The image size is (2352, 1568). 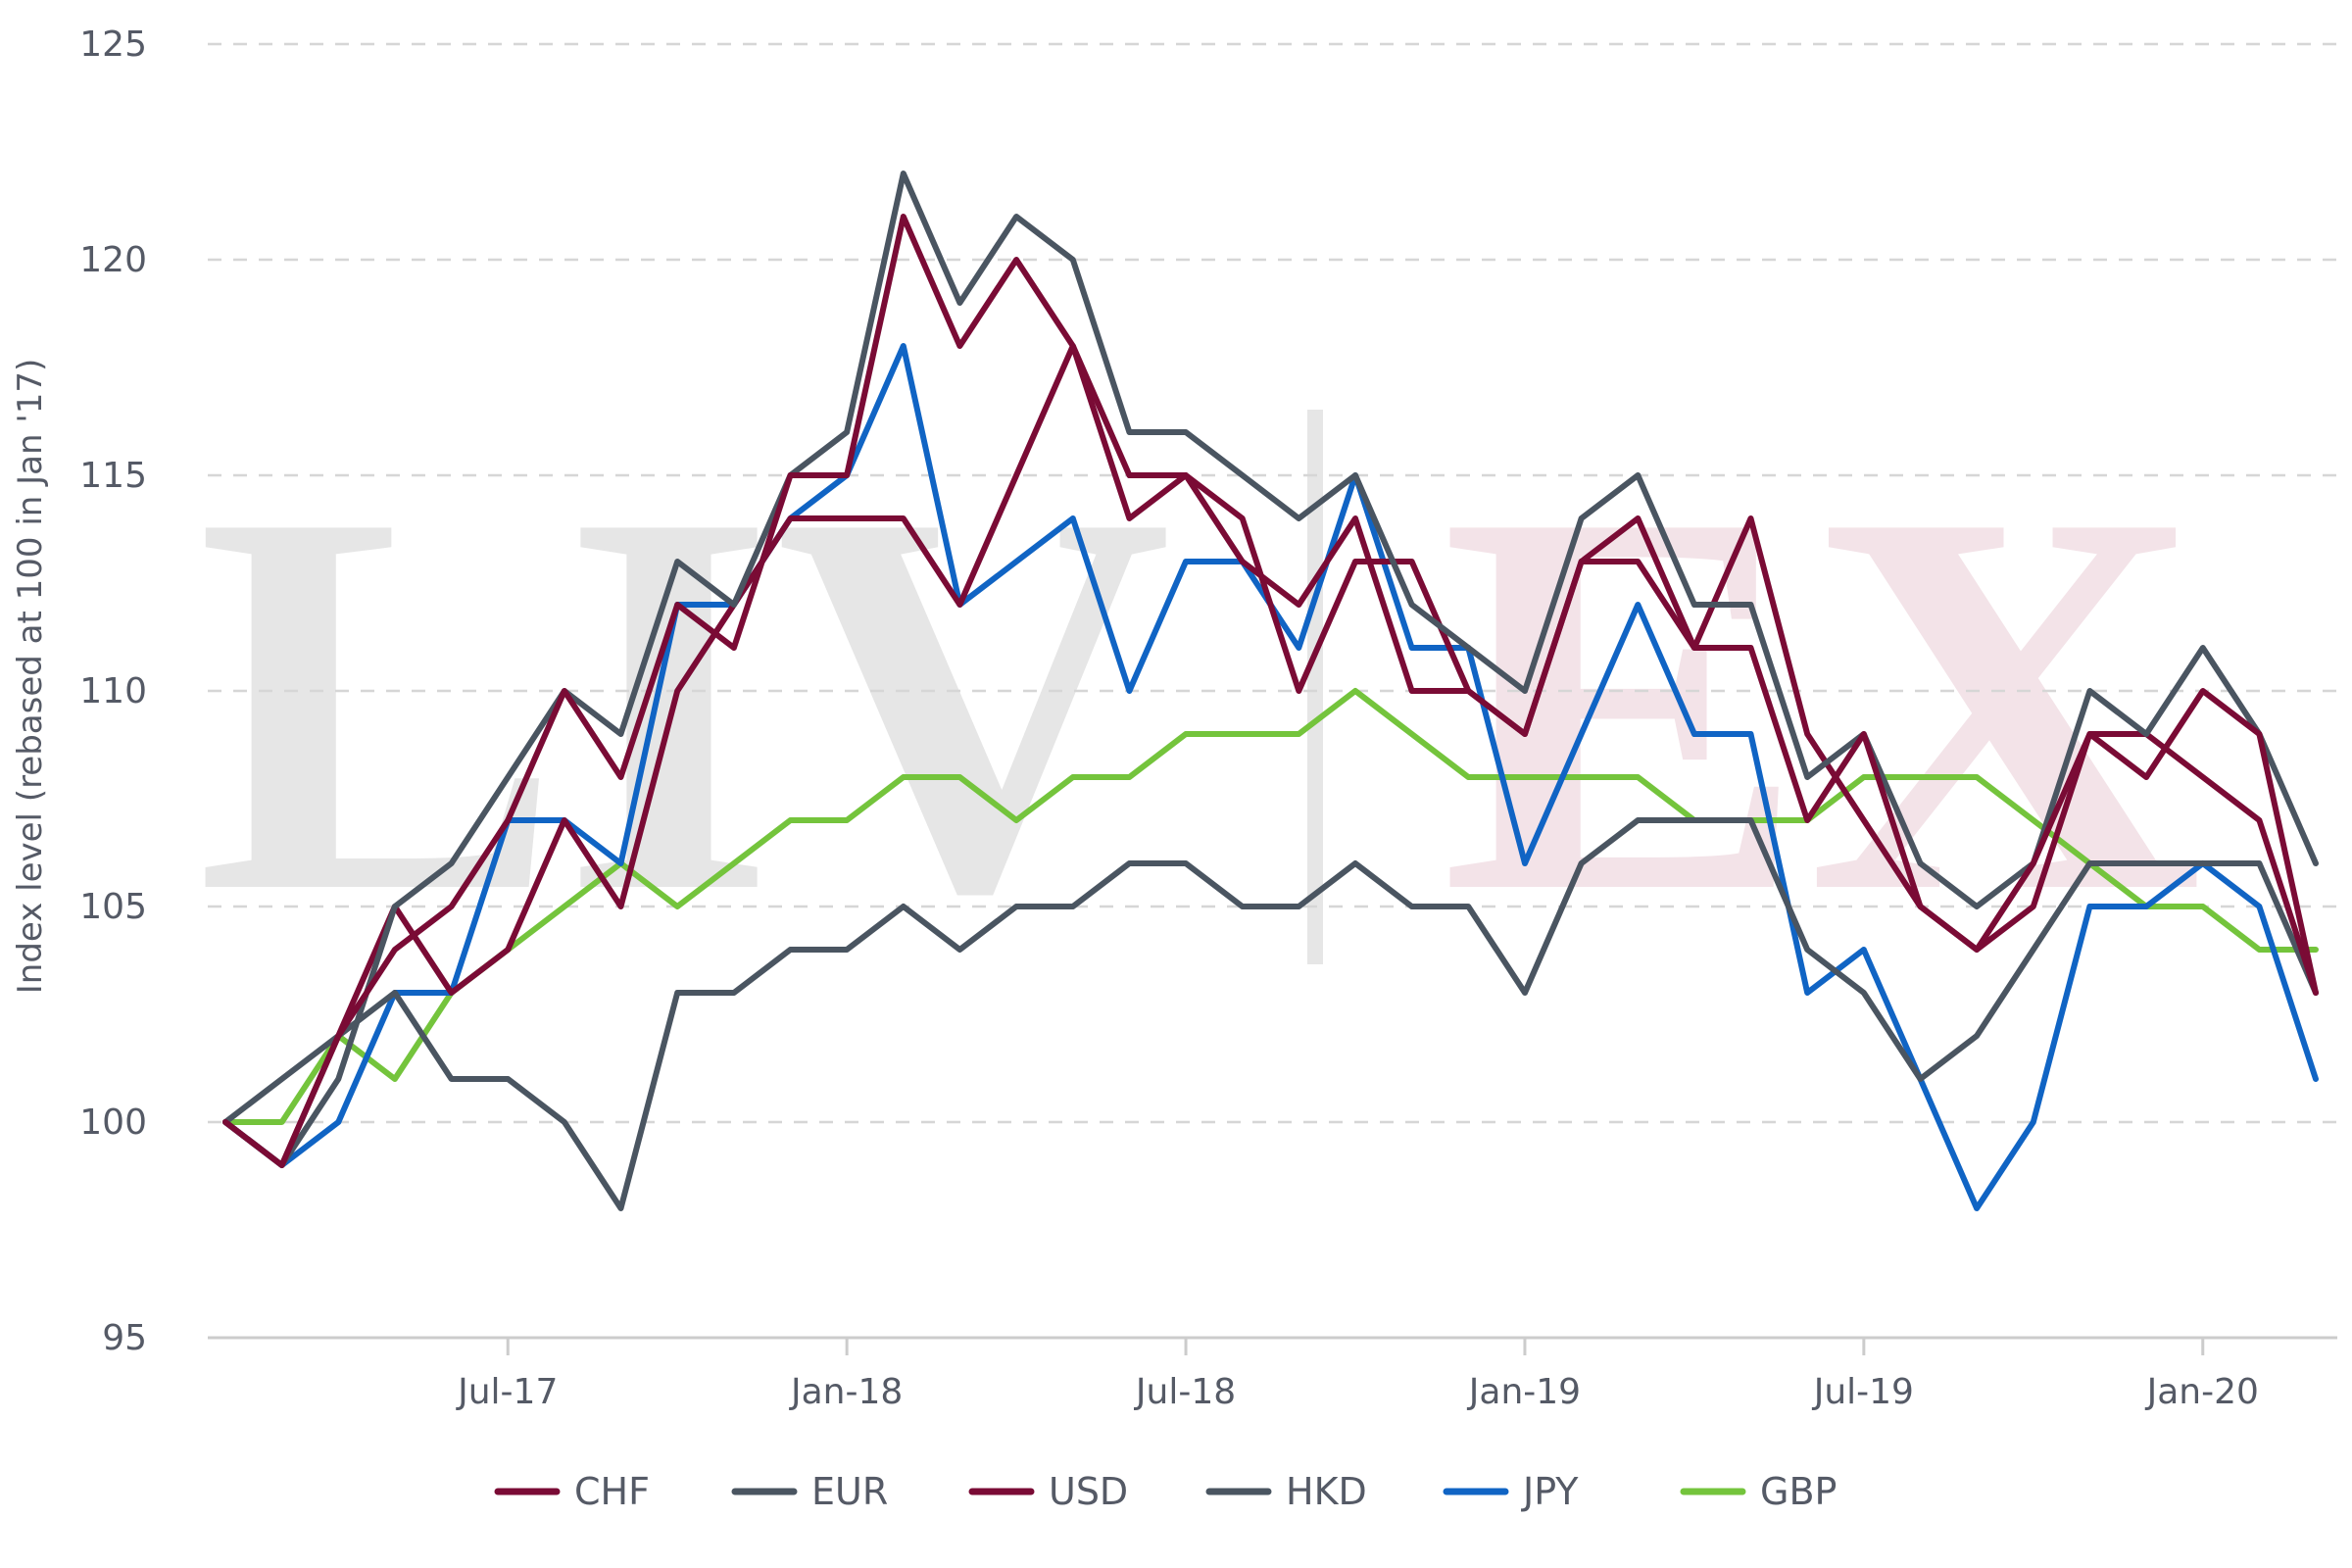 I want to click on legend-label: HKD, so click(x=1326, y=1491).